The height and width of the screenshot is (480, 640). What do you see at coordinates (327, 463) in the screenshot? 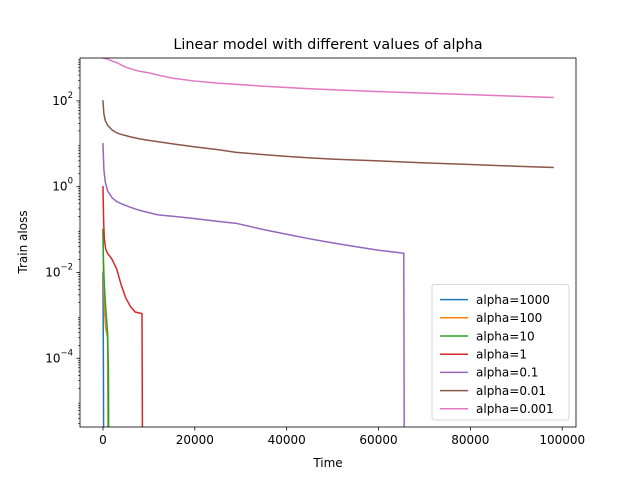
I see `x-axis-label: Time` at bounding box center [327, 463].